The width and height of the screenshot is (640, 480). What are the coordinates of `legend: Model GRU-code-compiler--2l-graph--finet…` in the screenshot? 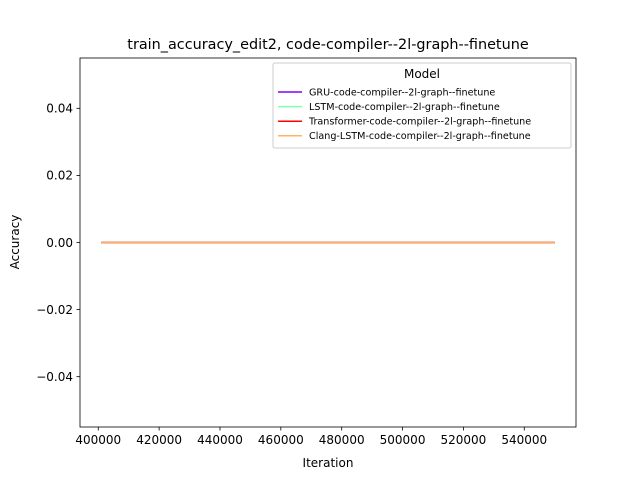 It's located at (422, 105).